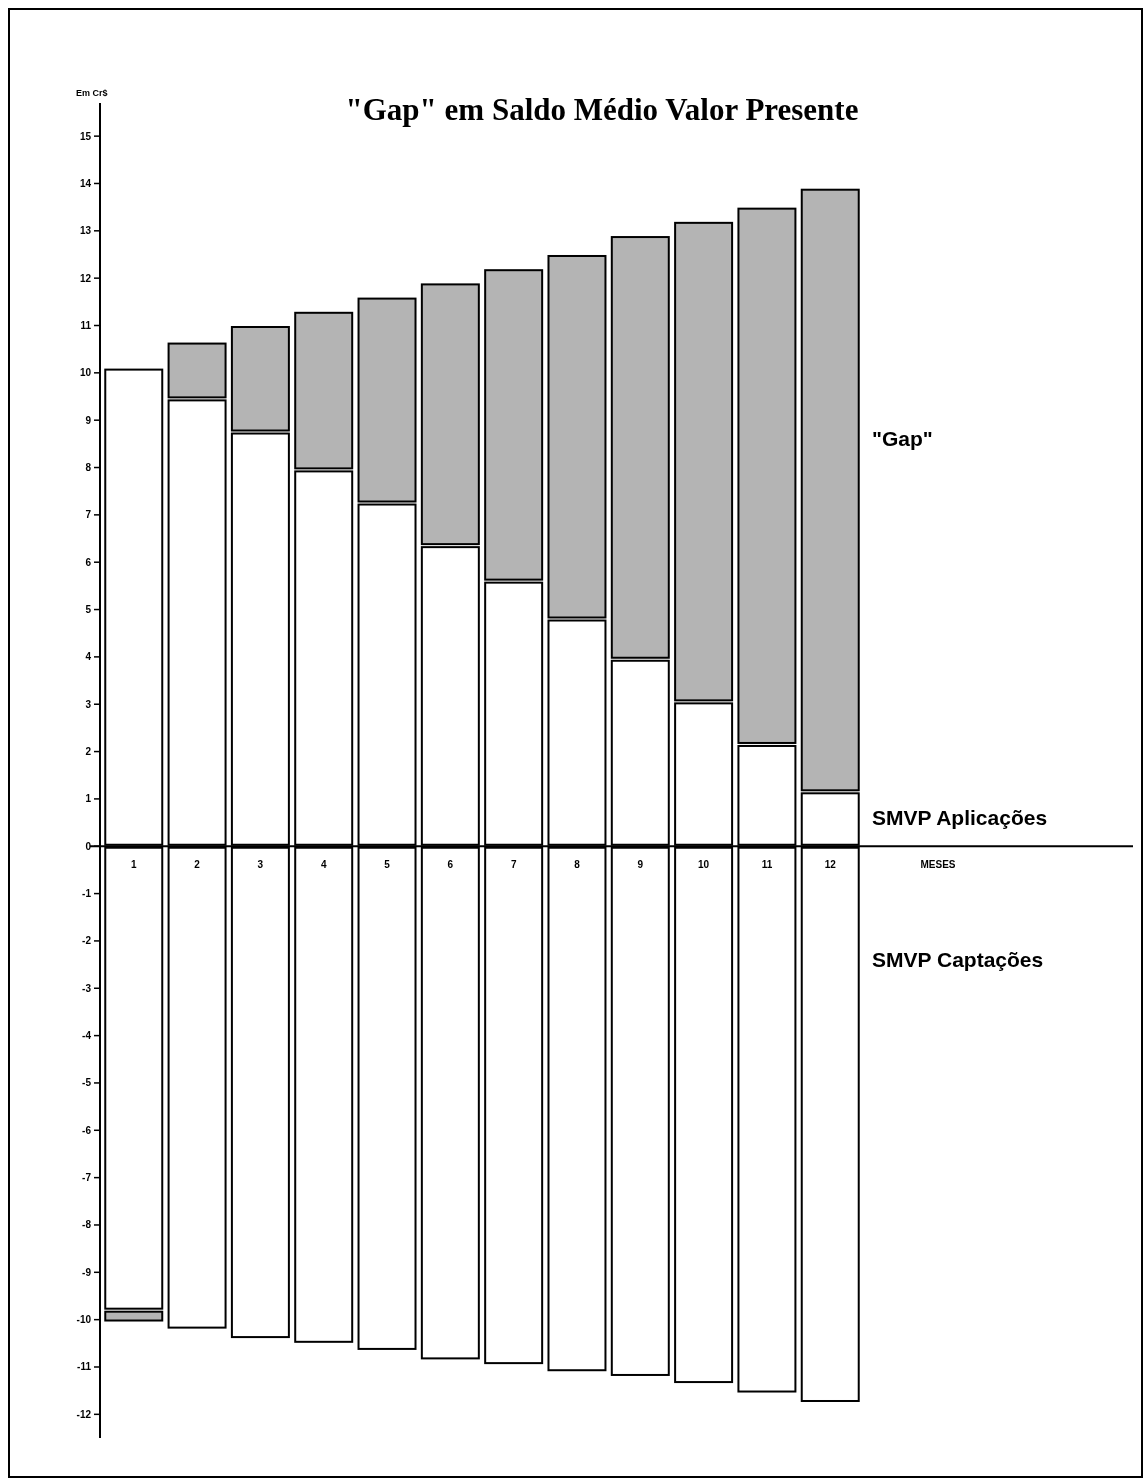 This screenshot has width=1143, height=1480. Describe the element at coordinates (577, 865) in the screenshot. I see `x-tick-label: 8` at that location.